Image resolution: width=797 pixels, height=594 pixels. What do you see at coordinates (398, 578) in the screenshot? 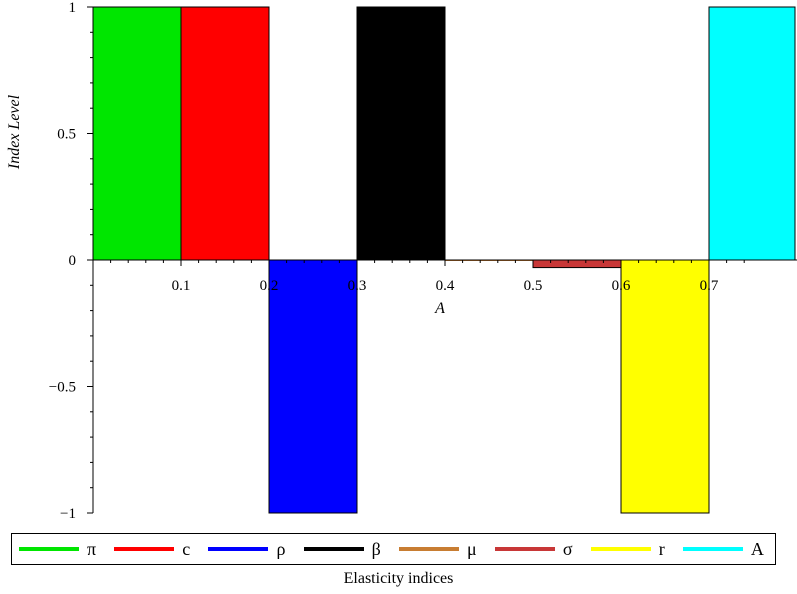
I see `legend-title: Elasticity indices` at bounding box center [398, 578].